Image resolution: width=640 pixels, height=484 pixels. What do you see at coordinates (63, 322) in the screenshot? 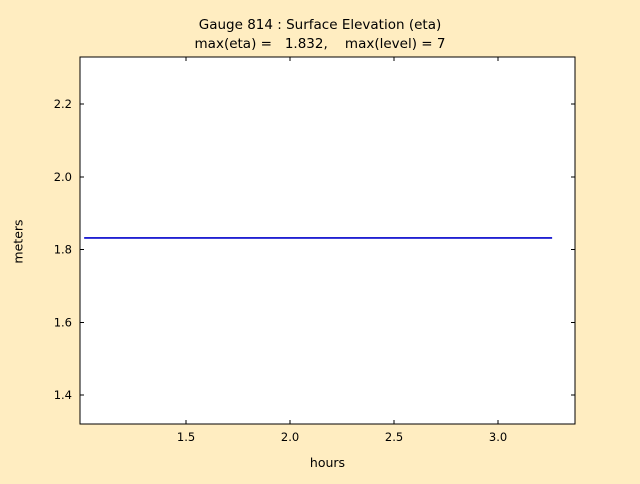
I see `y-tick-label: 1.6` at bounding box center [63, 322].